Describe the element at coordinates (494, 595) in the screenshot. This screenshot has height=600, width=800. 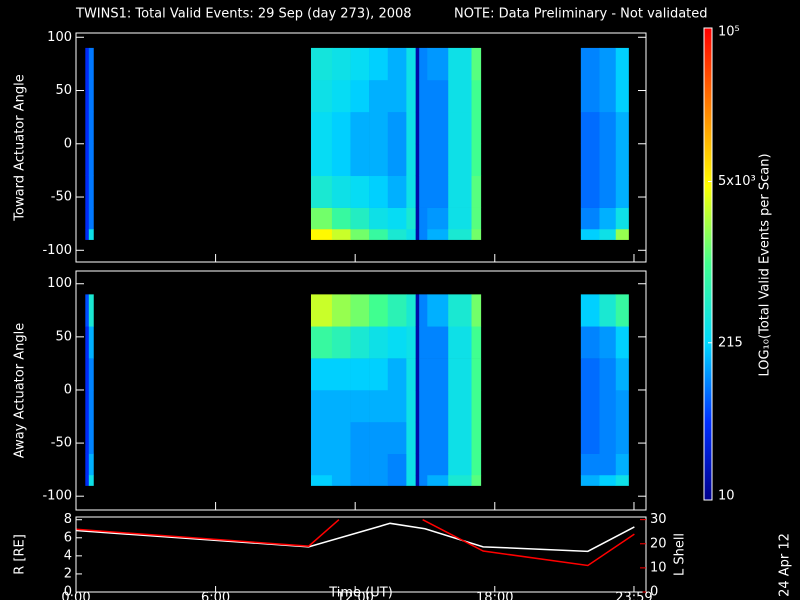
I see `x-tick-label: 18:00` at that location.